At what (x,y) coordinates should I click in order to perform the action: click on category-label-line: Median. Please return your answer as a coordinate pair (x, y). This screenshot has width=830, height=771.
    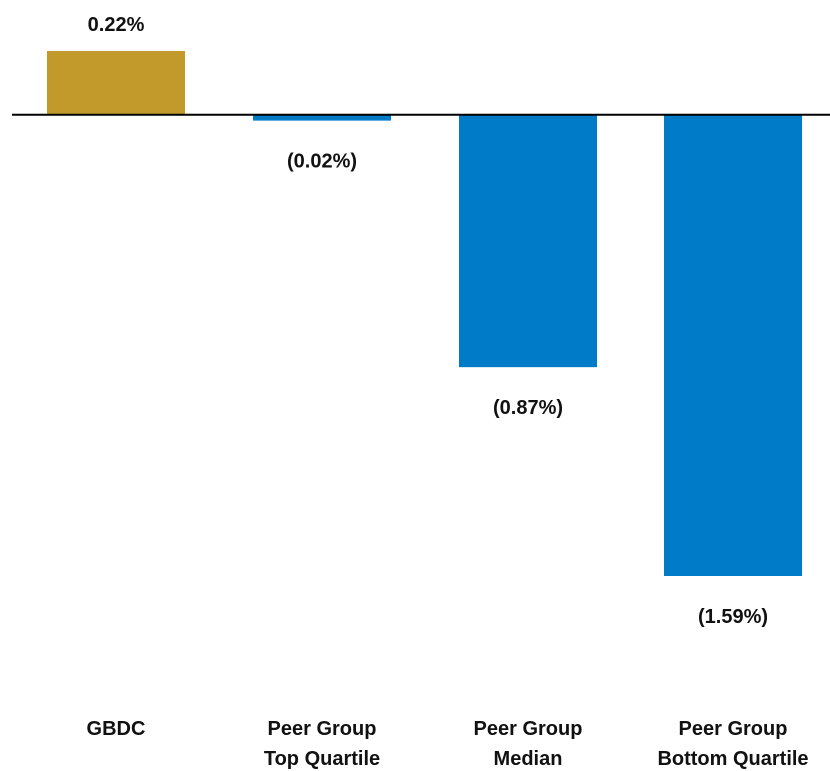
    Looking at the image, I should click on (528, 759).